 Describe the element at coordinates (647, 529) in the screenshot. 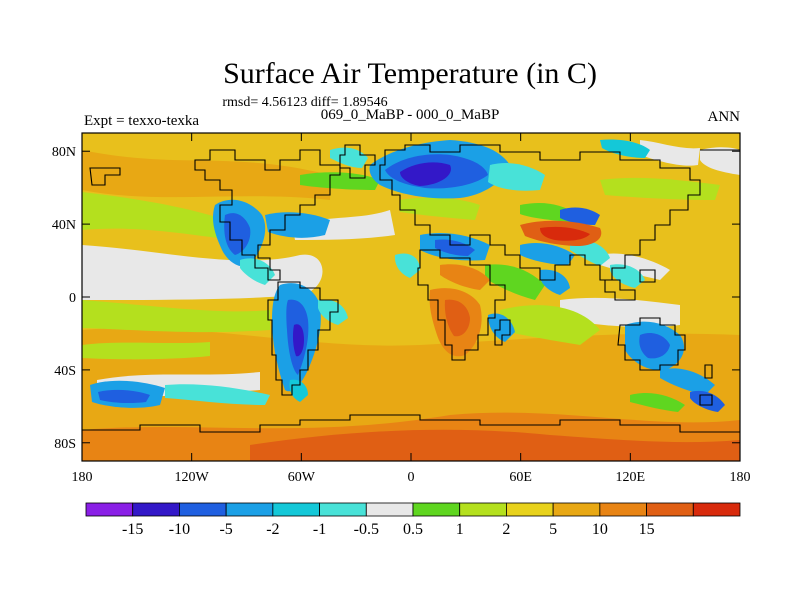

I see `colorbar-label: 15` at that location.